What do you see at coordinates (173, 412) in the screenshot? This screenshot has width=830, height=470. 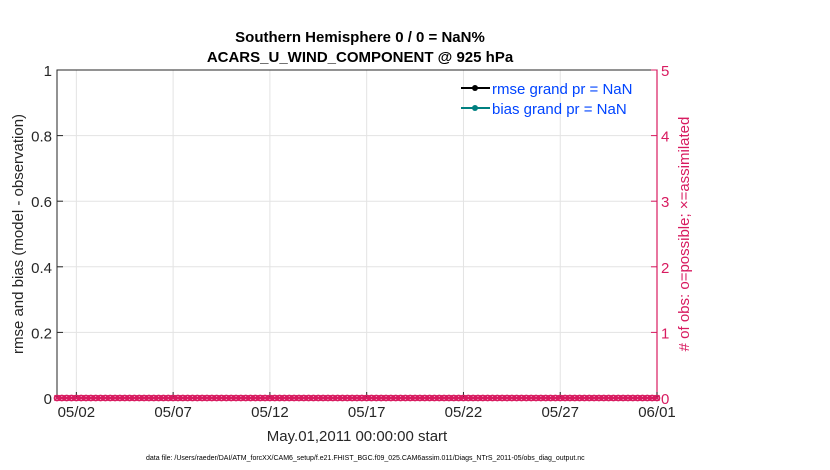 I see `x-tick-label: 05/07` at bounding box center [173, 412].